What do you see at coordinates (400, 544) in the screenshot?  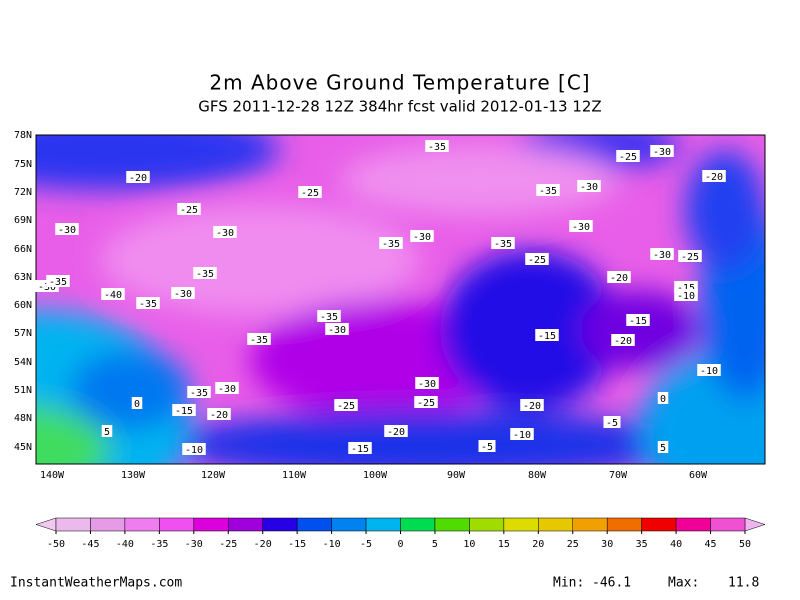 I see `colorbar-tick-label: 0` at bounding box center [400, 544].